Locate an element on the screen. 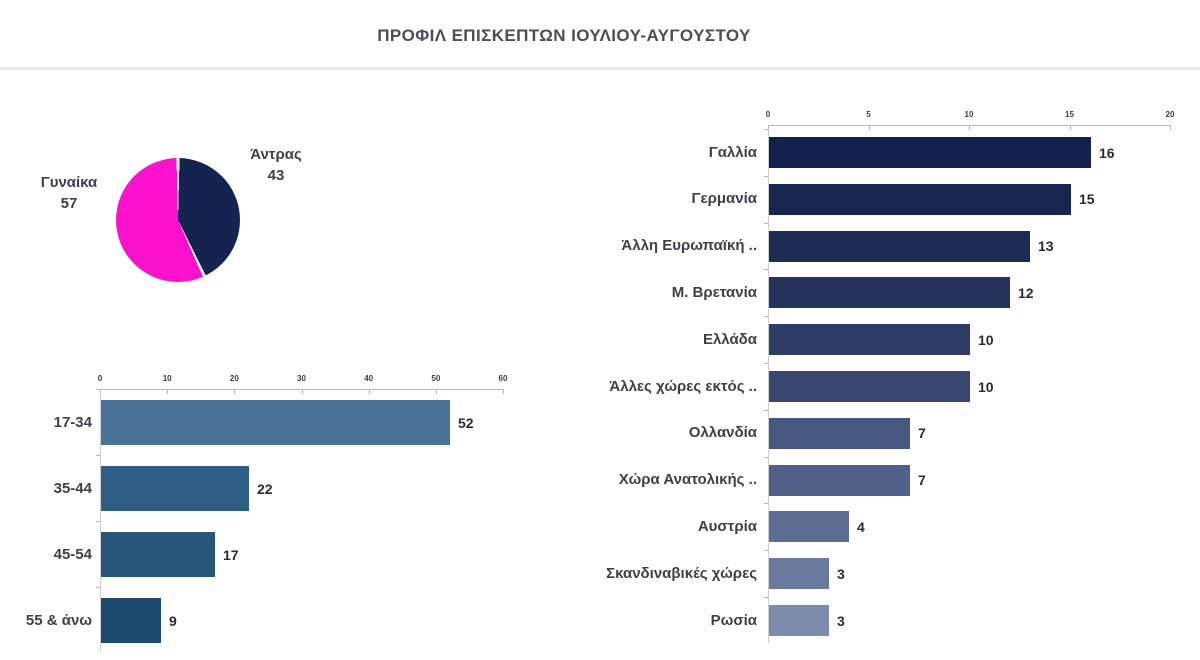 The height and width of the screenshot is (660, 1200). x-axis-tick-label: 40 is located at coordinates (369, 378).